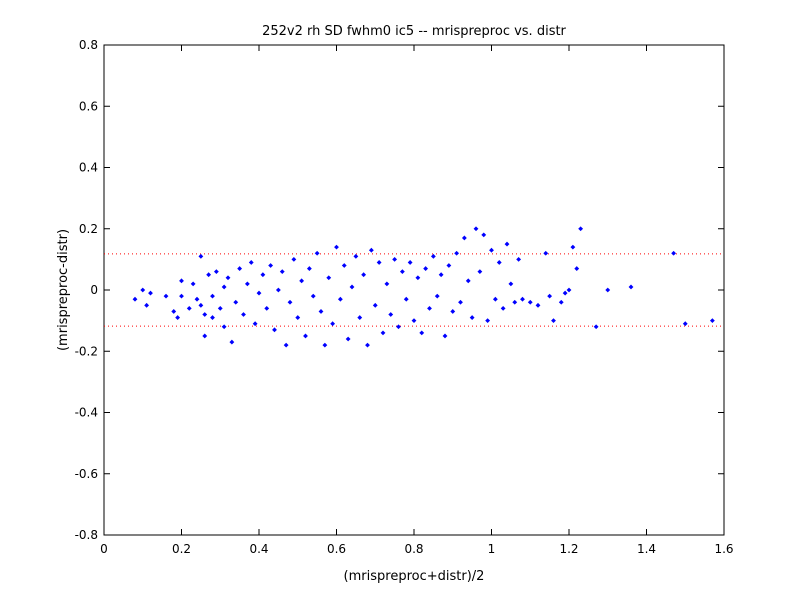  I want to click on data-points, so click(423, 287).